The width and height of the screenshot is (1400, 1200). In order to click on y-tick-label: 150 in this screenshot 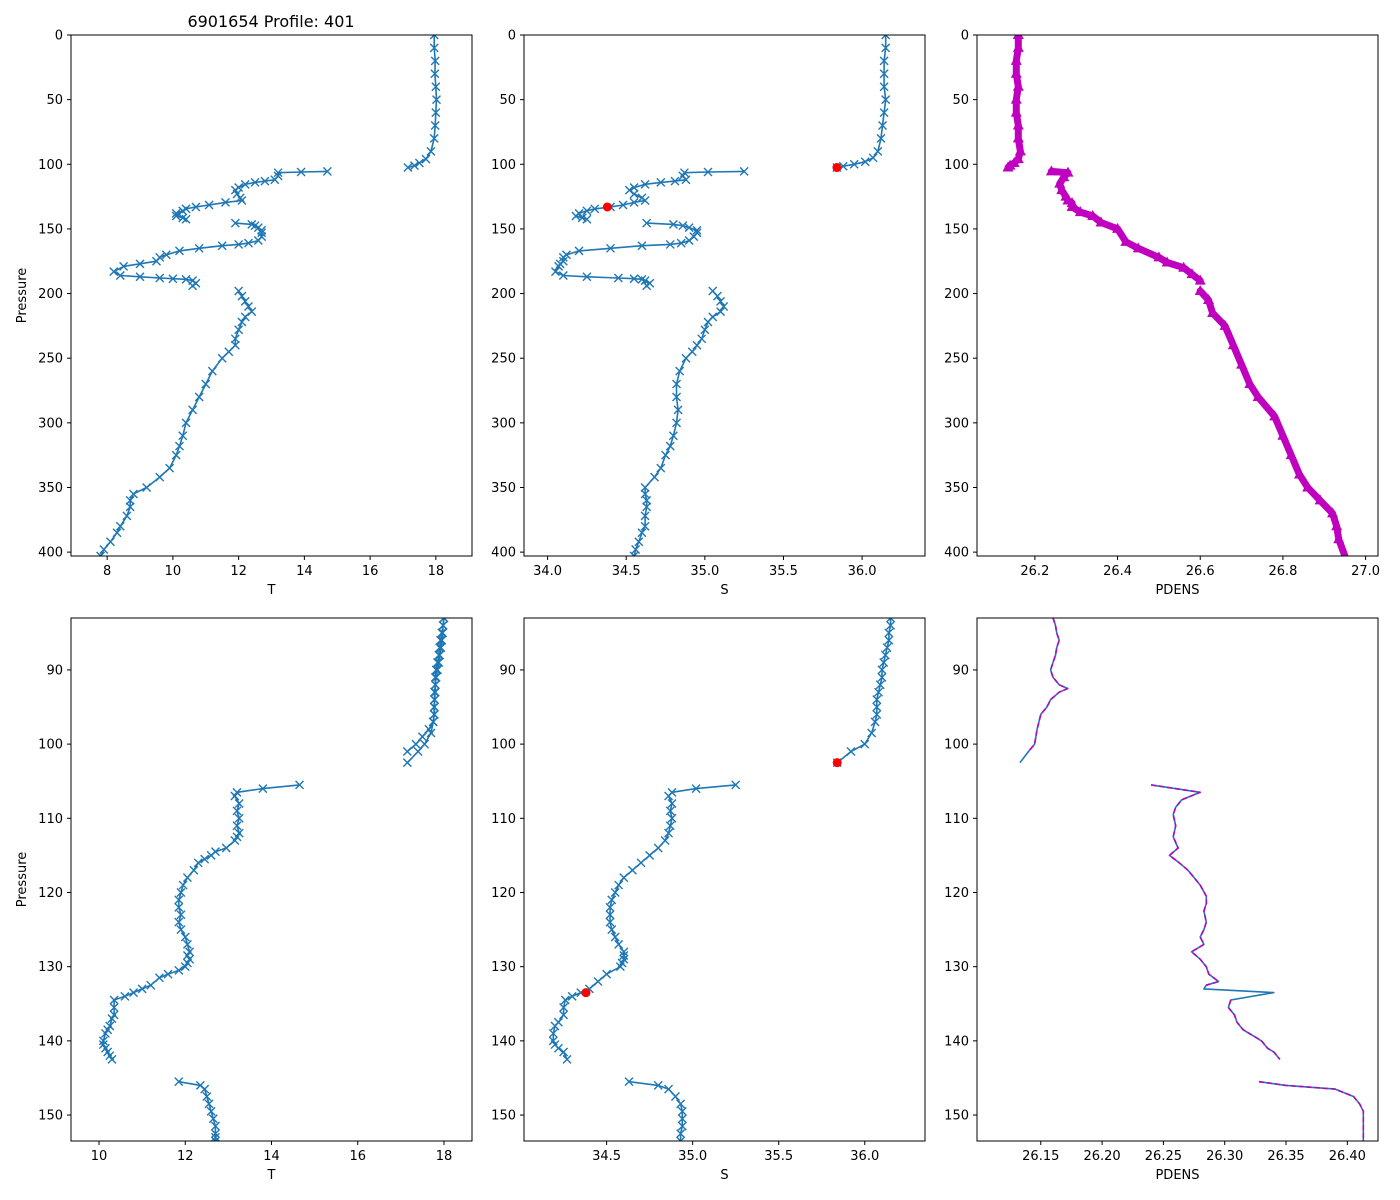, I will do `click(50, 1116)`.